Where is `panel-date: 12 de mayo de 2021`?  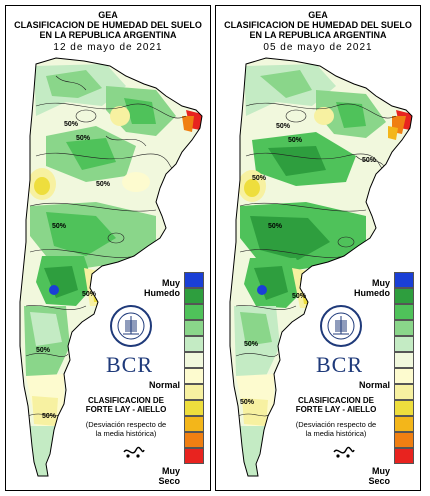 panel-date: 12 de mayo de 2021 is located at coordinates (108, 47).